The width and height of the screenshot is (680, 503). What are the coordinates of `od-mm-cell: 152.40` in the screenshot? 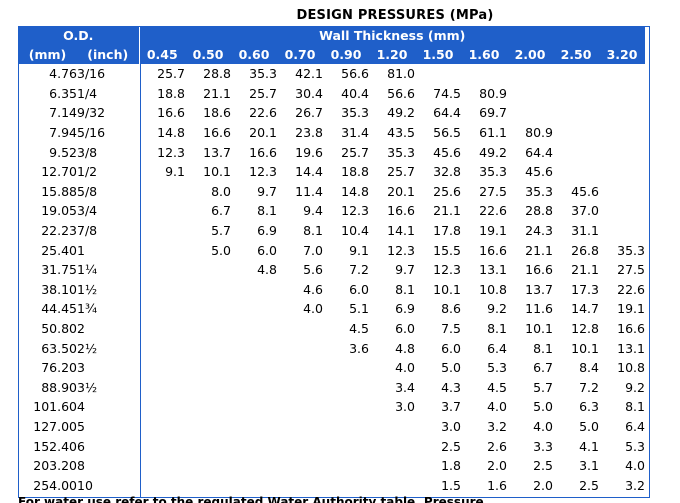 It's located at (55, 446).